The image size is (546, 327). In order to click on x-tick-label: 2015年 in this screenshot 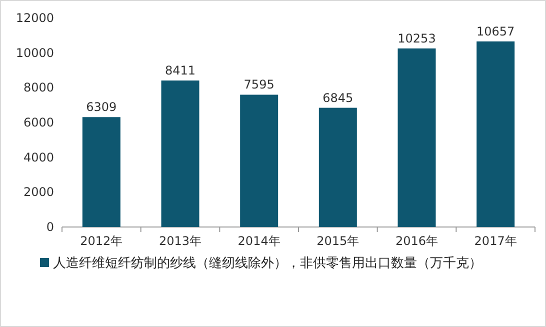, I will do `click(338, 241)`.